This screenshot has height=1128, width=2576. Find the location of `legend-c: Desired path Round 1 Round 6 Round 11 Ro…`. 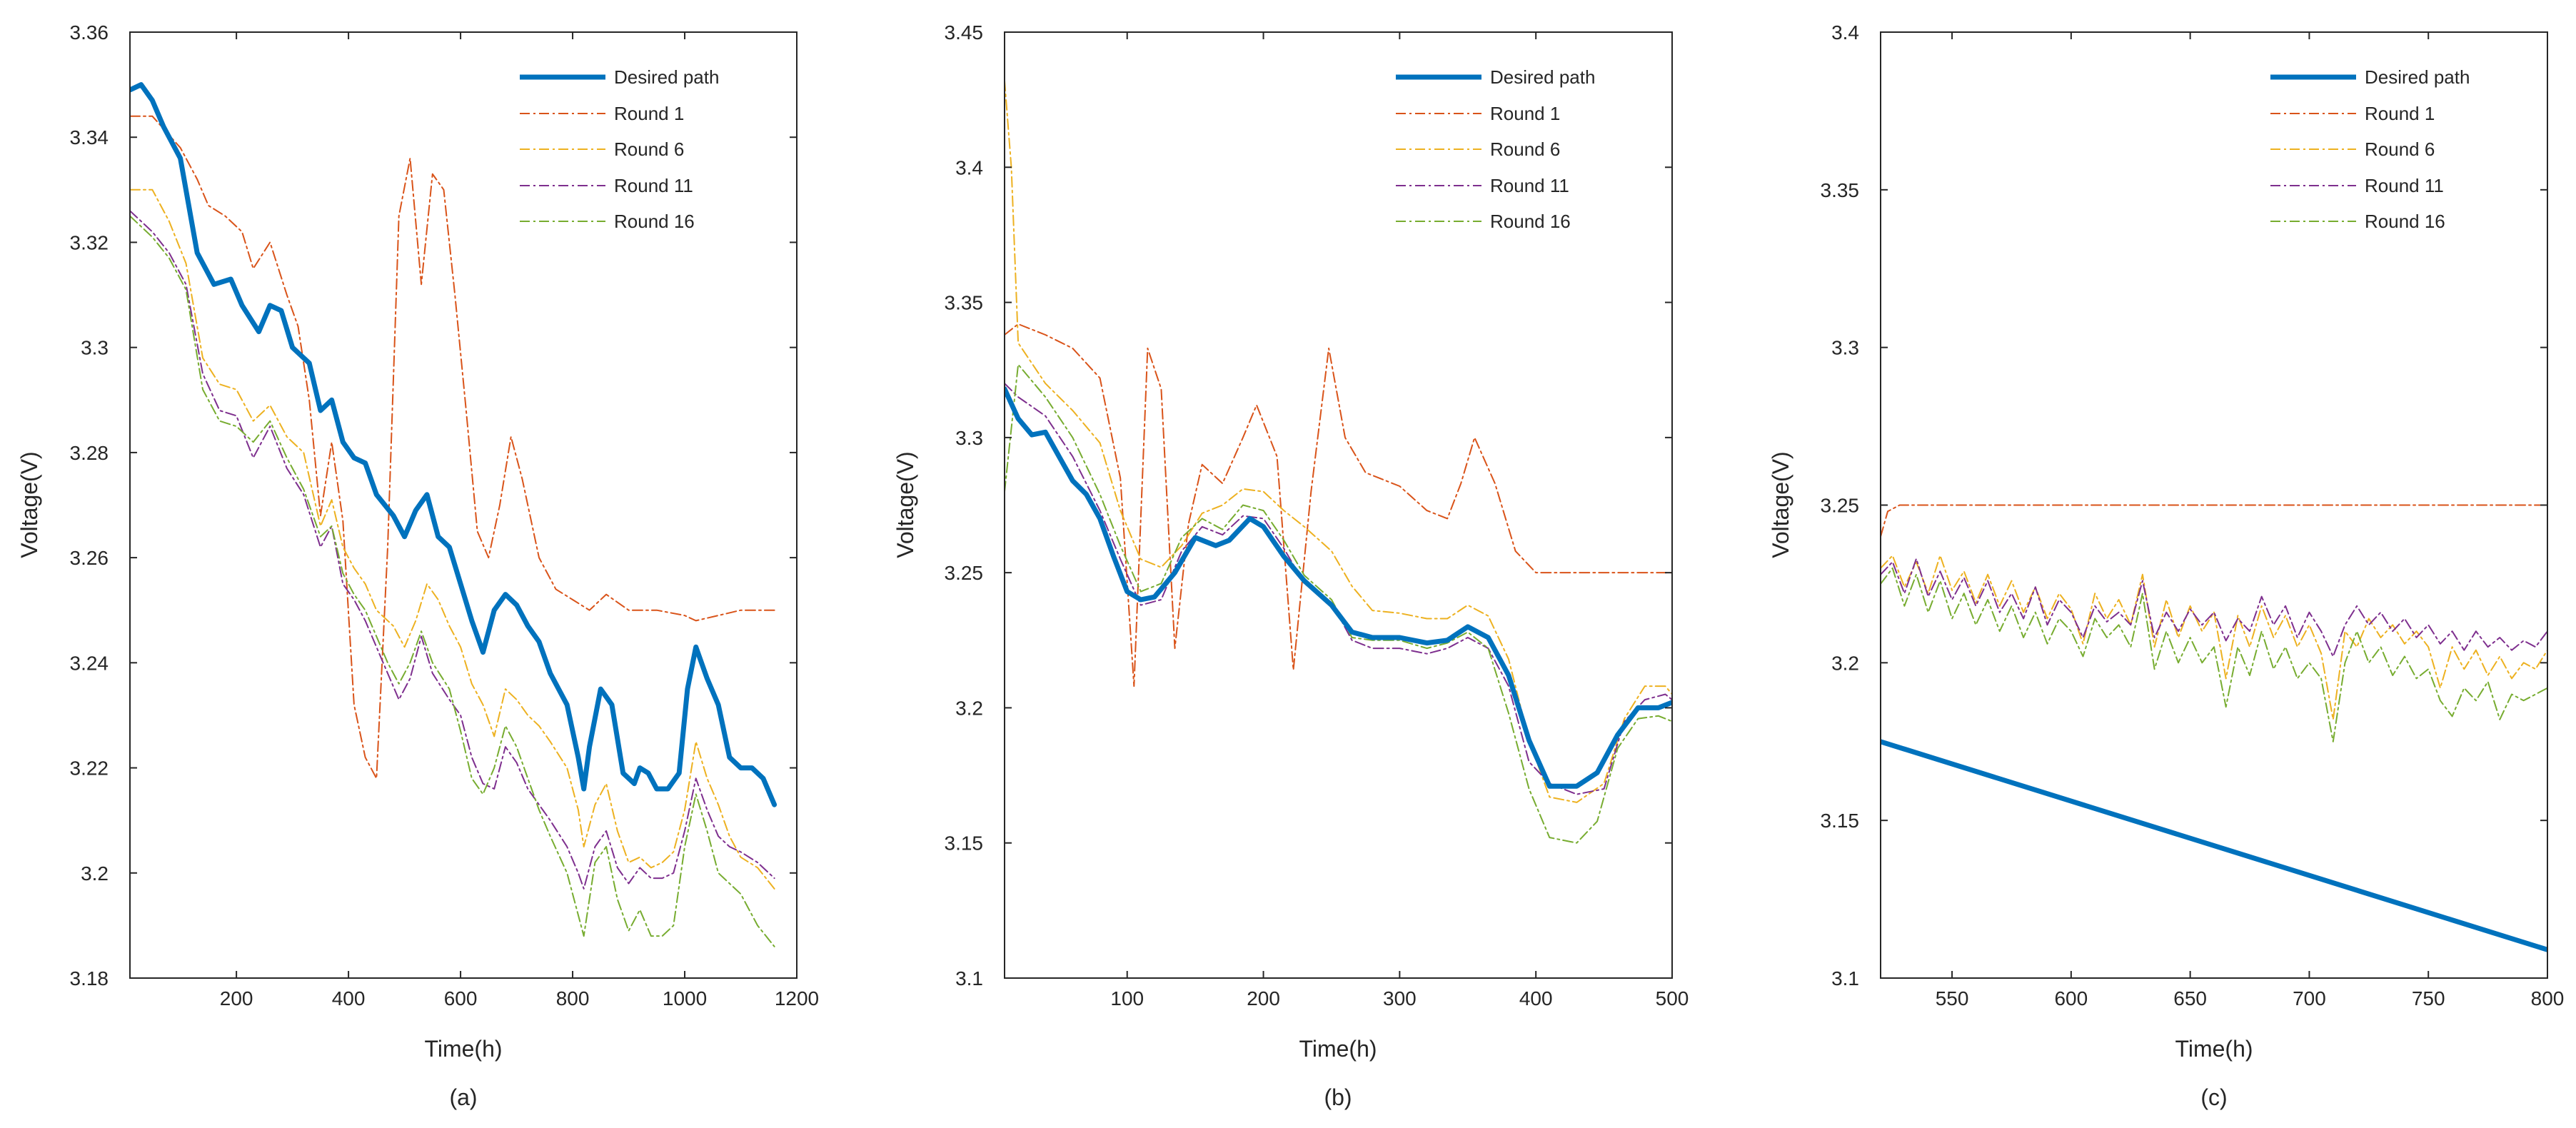

legend-c: Desired path Round 1 Round 6 Round 11 Ro… is located at coordinates (2370, 149).